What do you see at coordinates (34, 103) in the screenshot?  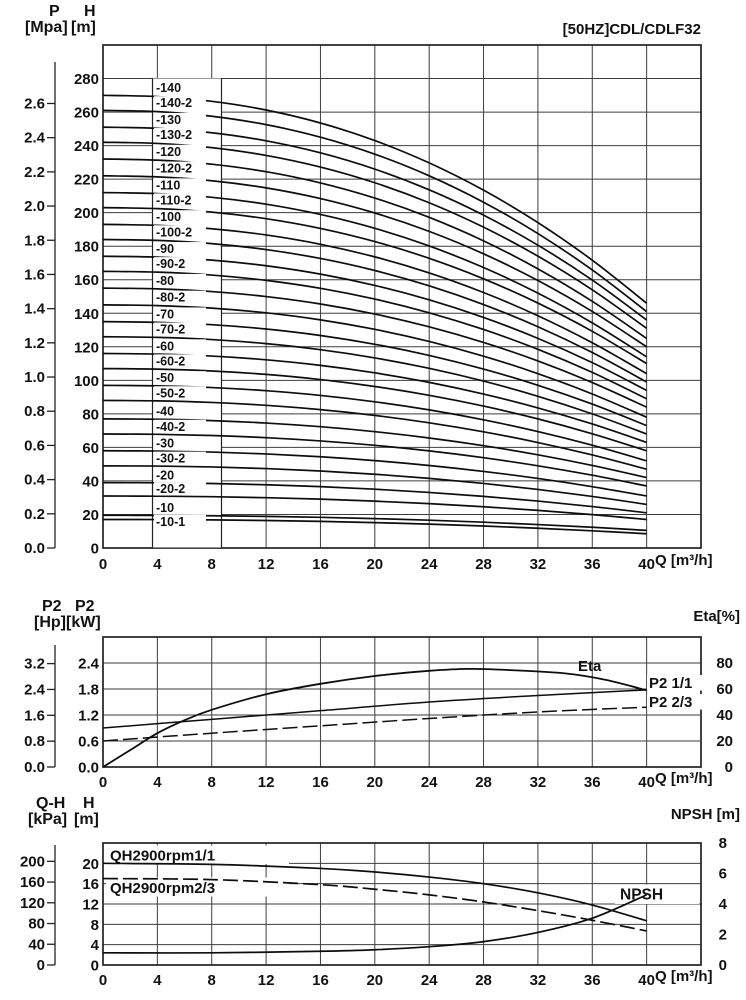 I see `svg-text: 2.6` at bounding box center [34, 103].